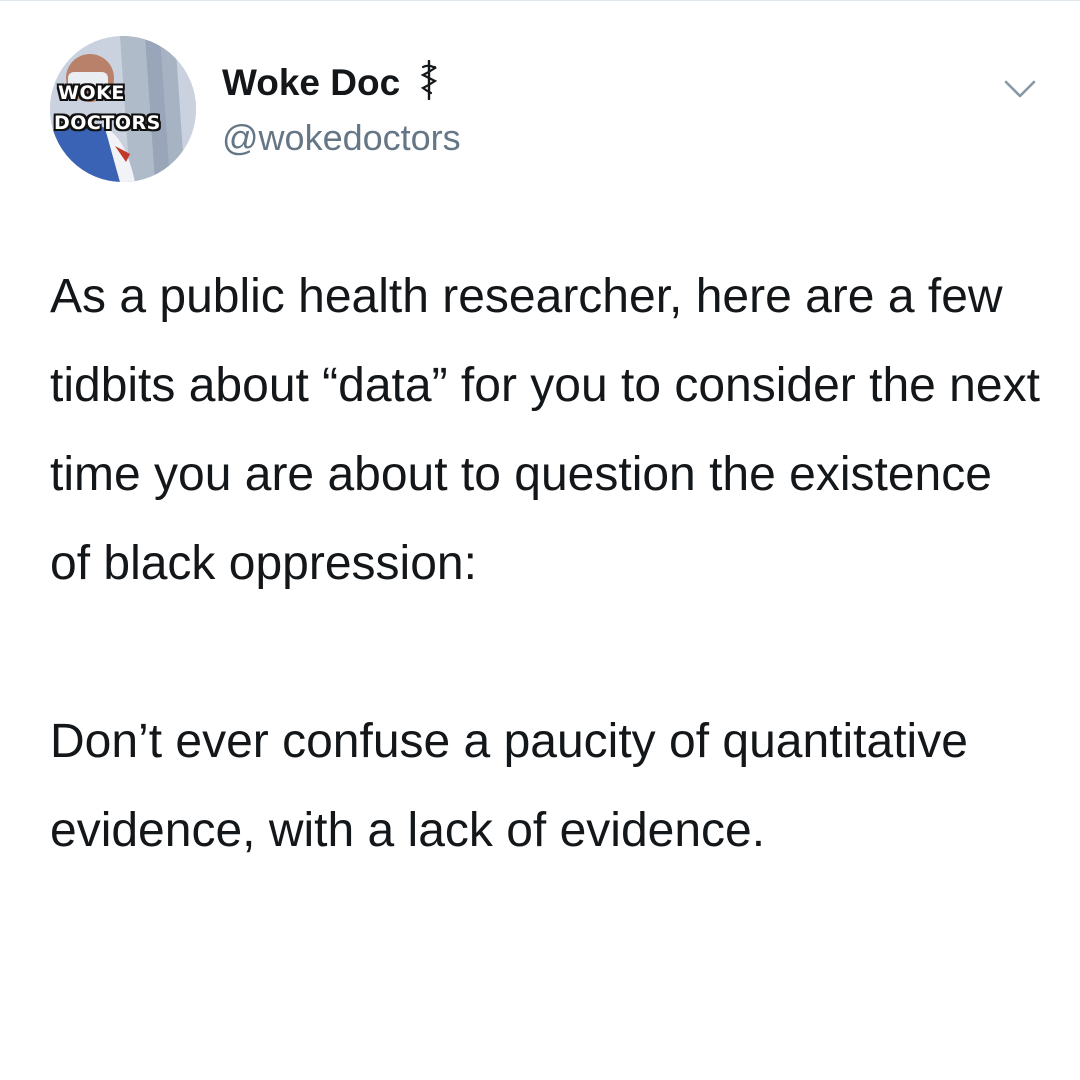 This screenshot has width=1080, height=1080. I want to click on author-handle: @wokedoctors, so click(341, 137).